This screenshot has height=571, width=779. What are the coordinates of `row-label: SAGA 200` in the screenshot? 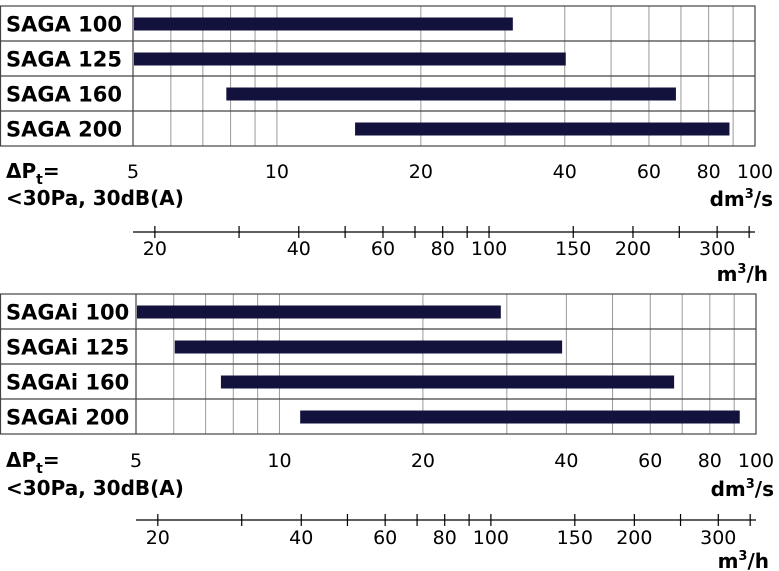 It's located at (64, 130).